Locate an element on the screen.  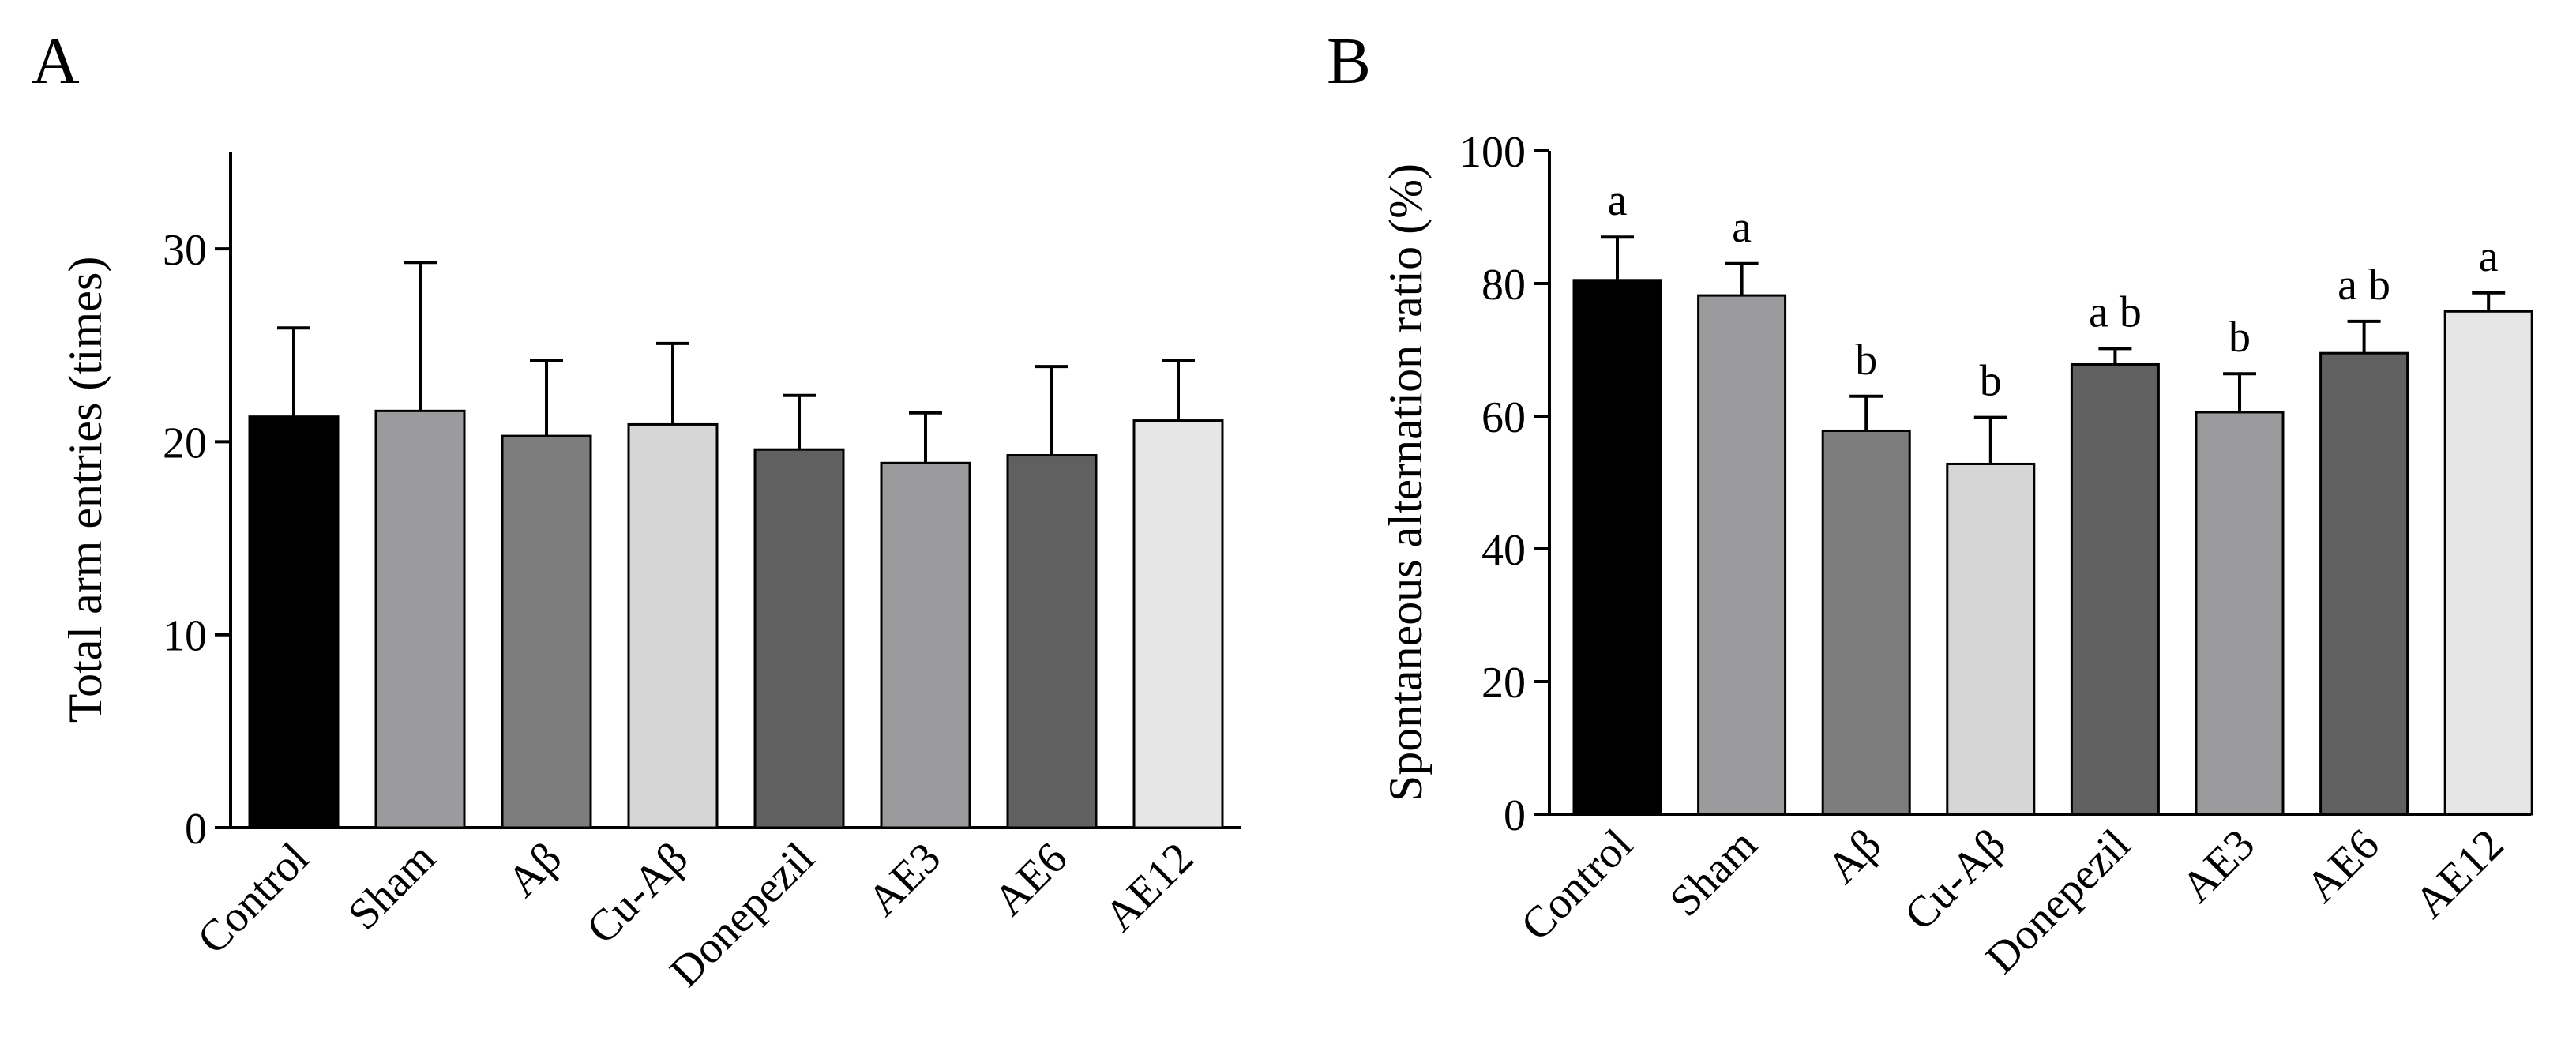
panel-b-y-tick-label: 60 is located at coordinates (1503, 418).